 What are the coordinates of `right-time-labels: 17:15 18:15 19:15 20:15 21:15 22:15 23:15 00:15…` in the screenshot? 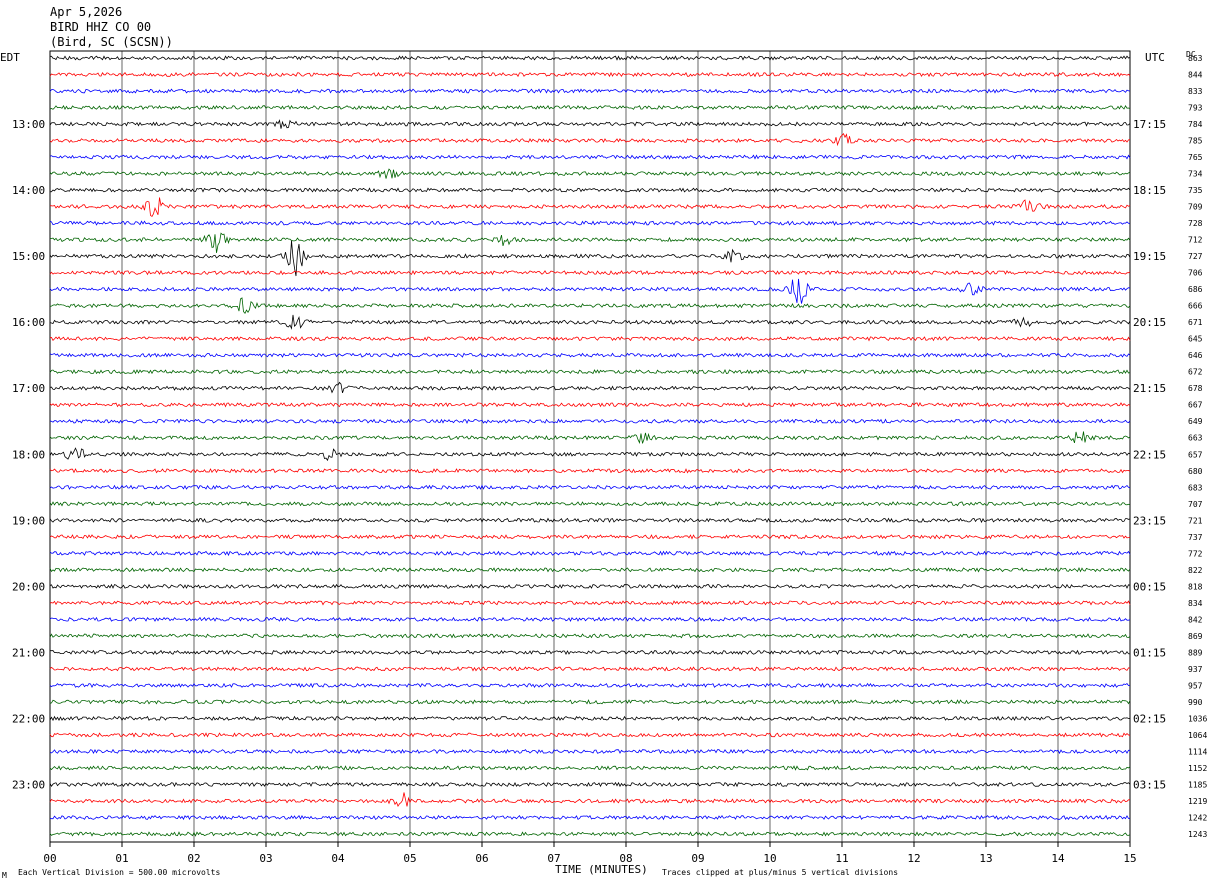 It's located at (1149, 454).